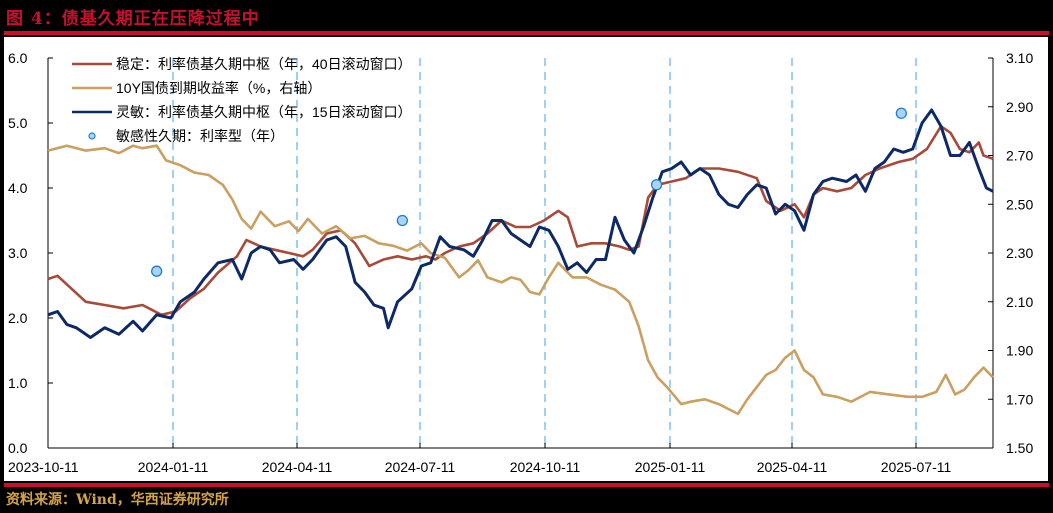 This screenshot has height=513, width=1053. I want to click on right-tick-label: 2.30, so click(1019, 253).